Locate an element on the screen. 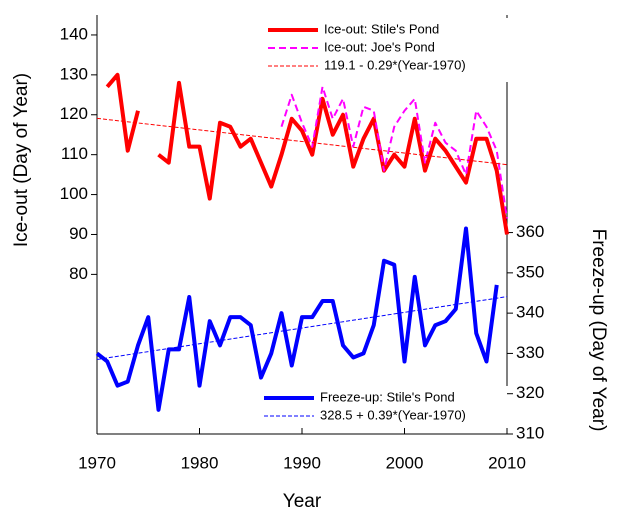 The image size is (621, 516). legend-bottom is located at coordinates (385, 408).